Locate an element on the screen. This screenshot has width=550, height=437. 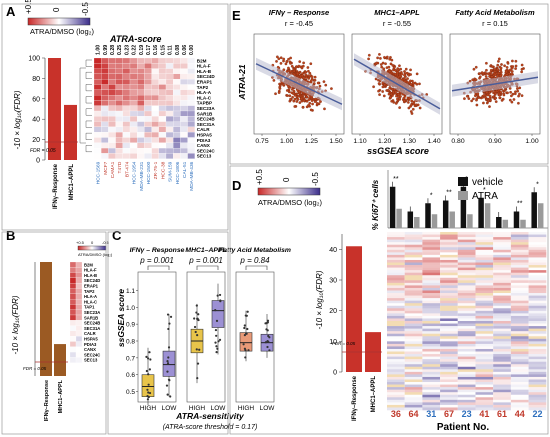
ratio-legend-a: +0.5 0 -0.5 ATRA/DMSO (log₂) is located at coordinates (59, 18).